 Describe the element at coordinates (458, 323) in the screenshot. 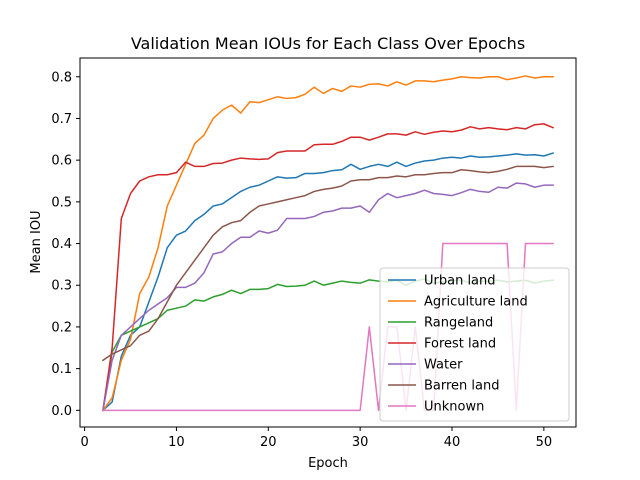

I see `legend-label: Rangeland` at that location.